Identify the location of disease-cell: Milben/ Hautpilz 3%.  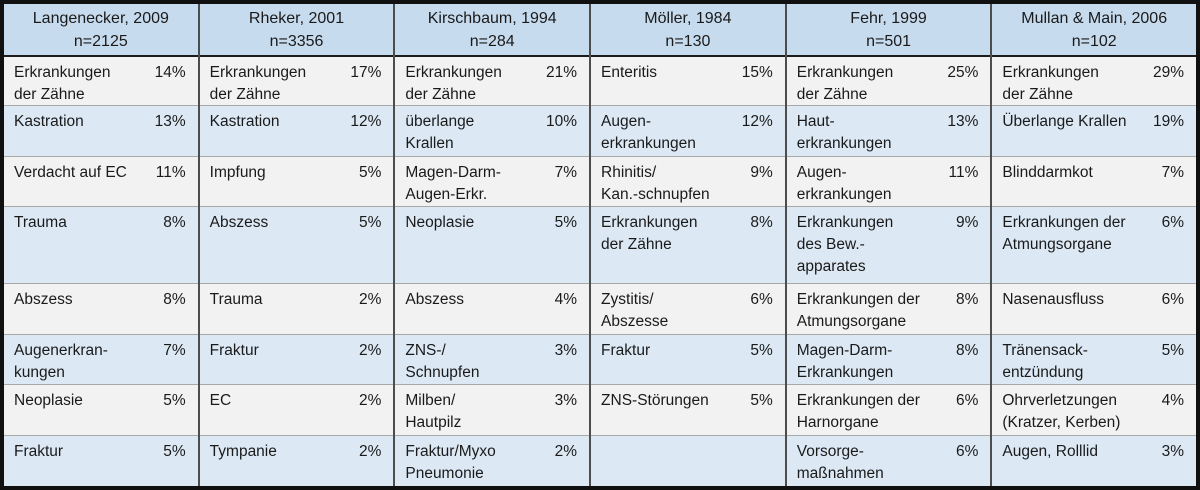
(492, 410).